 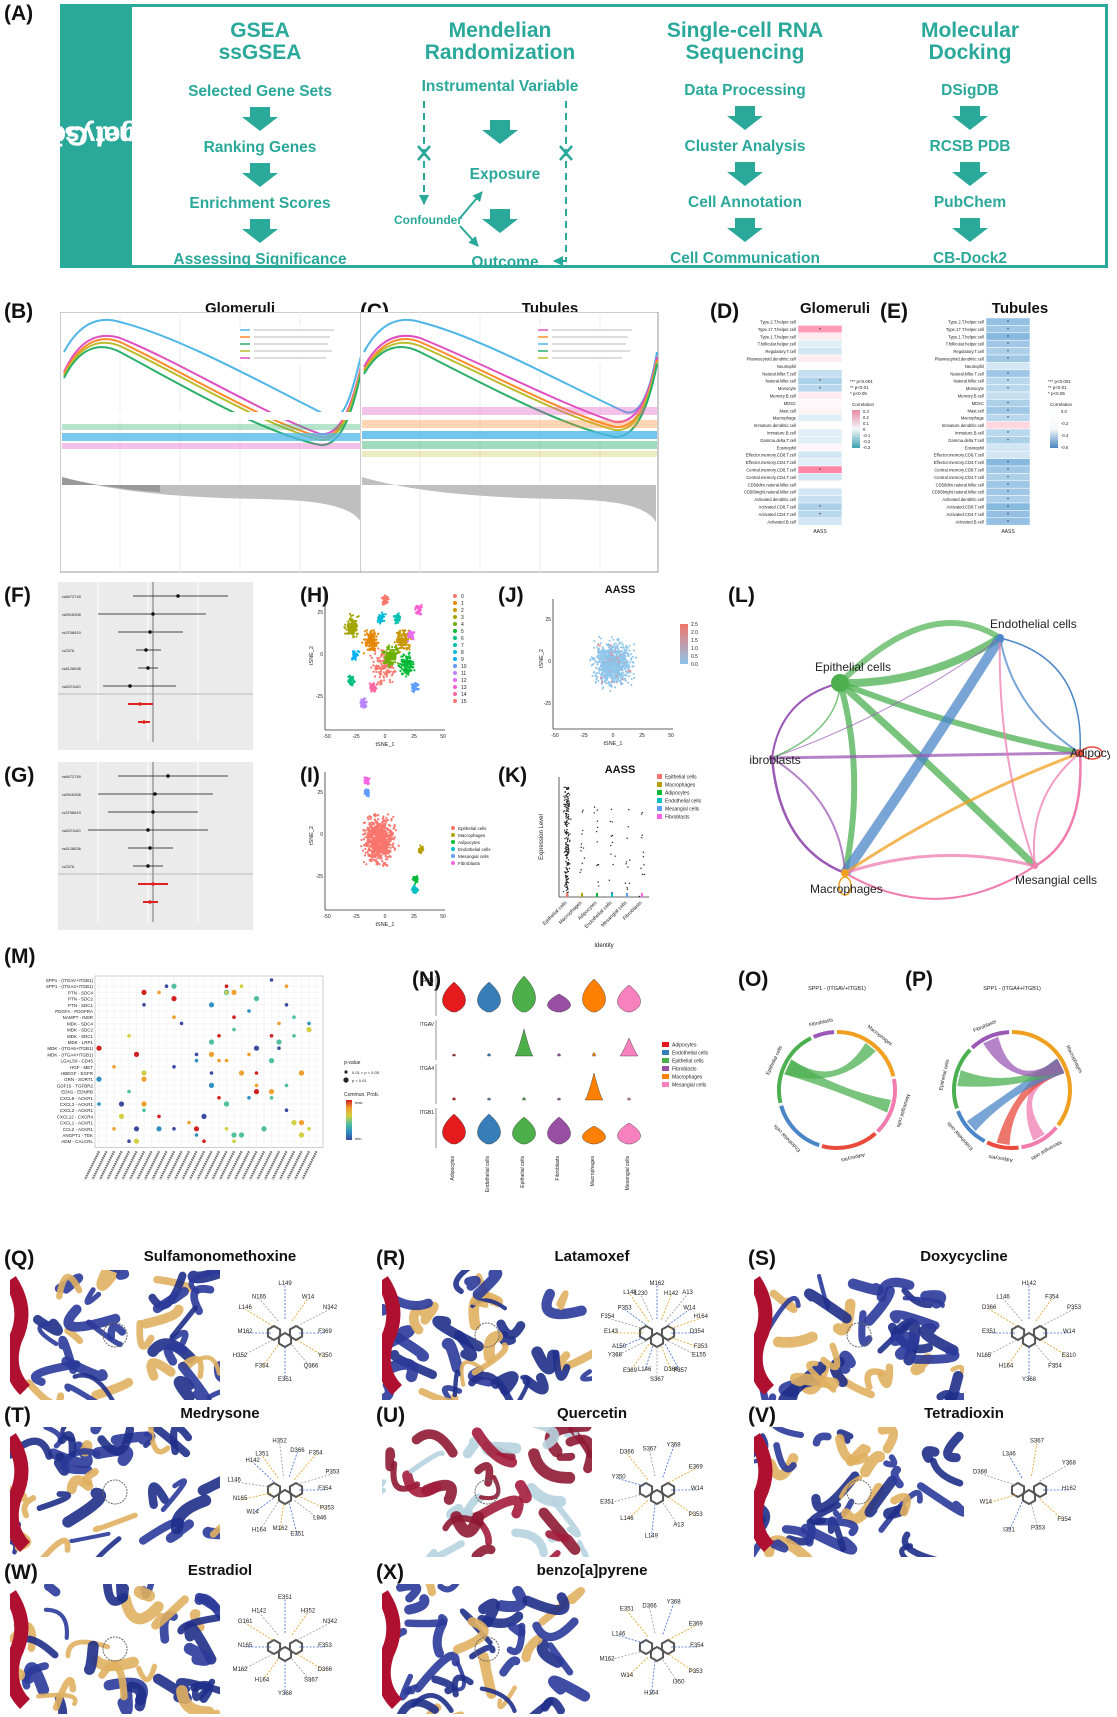 What do you see at coordinates (969, 381) in the screenshot?
I see `heatmap-row-label: Natural.killer.cell` at bounding box center [969, 381].